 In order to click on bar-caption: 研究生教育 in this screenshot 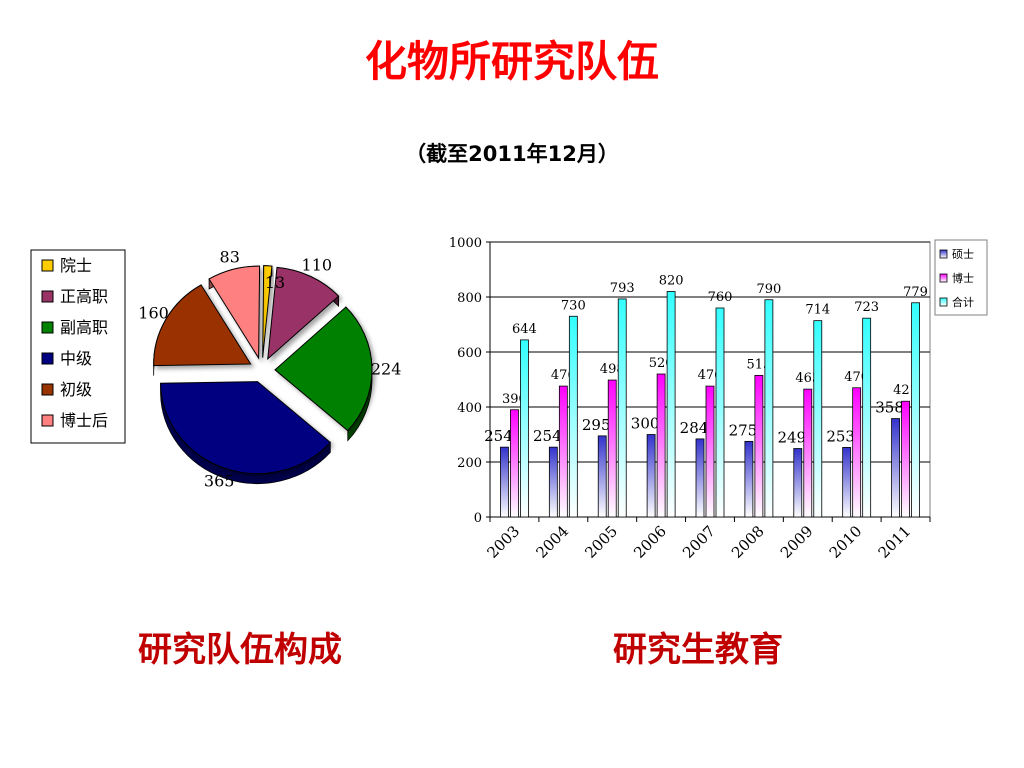, I will do `click(698, 650)`.